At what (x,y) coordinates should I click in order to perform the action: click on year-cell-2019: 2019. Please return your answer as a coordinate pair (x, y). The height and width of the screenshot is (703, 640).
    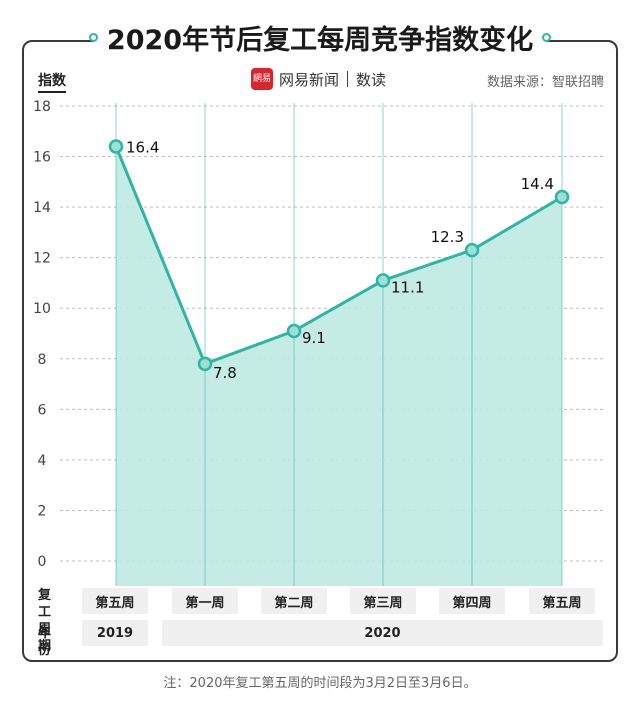
    Looking at the image, I should click on (115, 633).